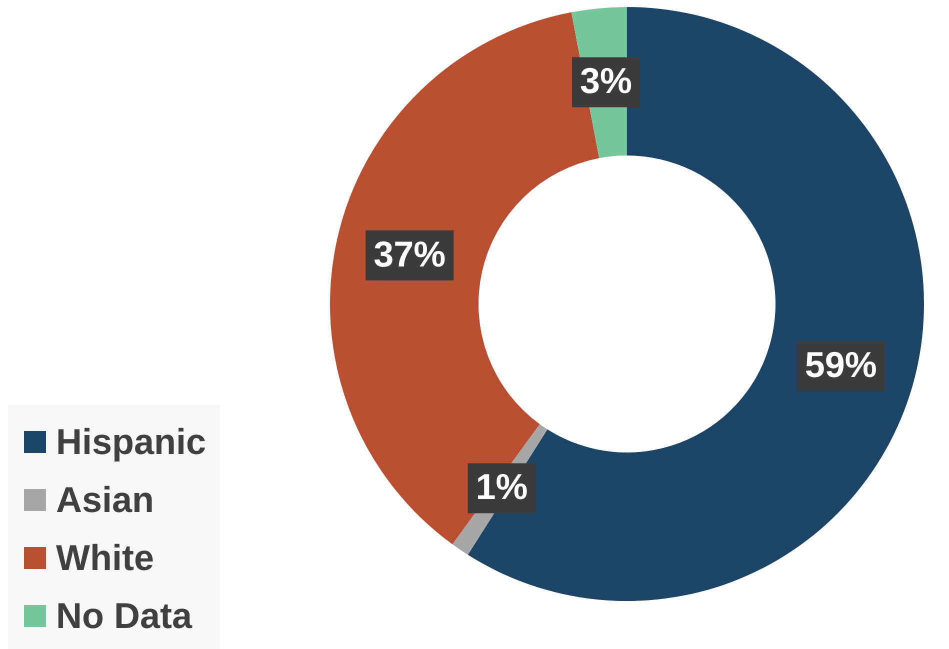 This screenshot has width=949, height=649. I want to click on legend-label: Hispanic, so click(131, 442).